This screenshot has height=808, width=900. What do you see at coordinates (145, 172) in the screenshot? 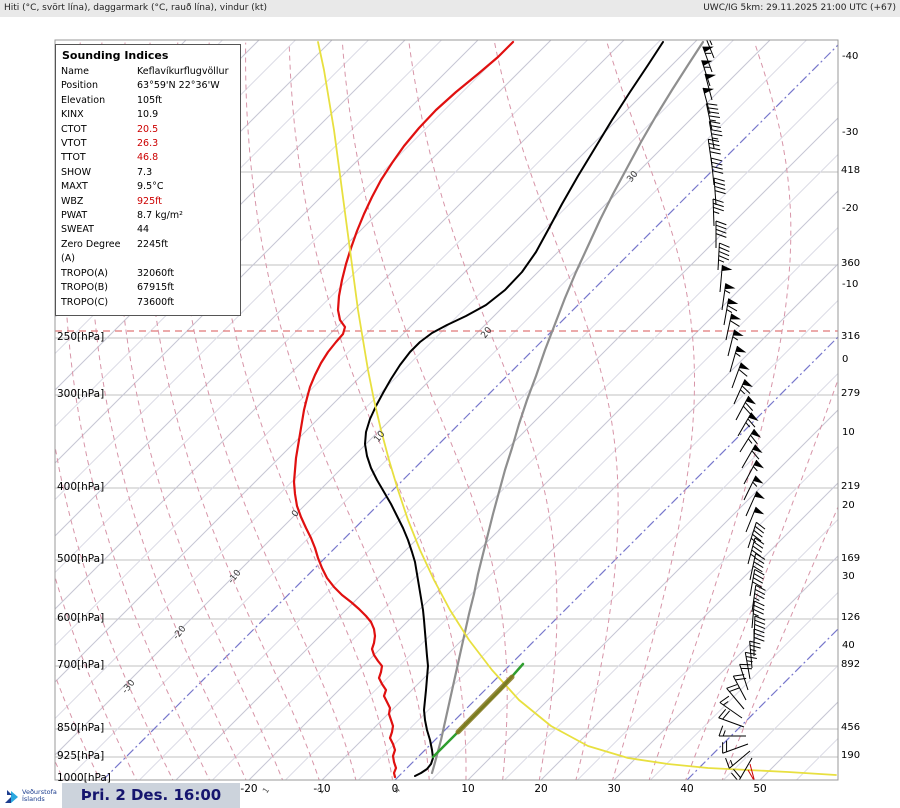
I see `indices-value: 7.3` at bounding box center [145, 172].